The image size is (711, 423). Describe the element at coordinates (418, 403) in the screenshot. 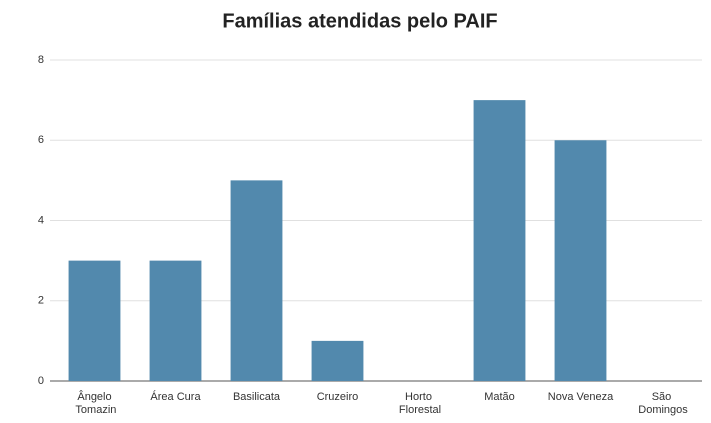

I see `x-tick-label: Horto Florestal` at that location.